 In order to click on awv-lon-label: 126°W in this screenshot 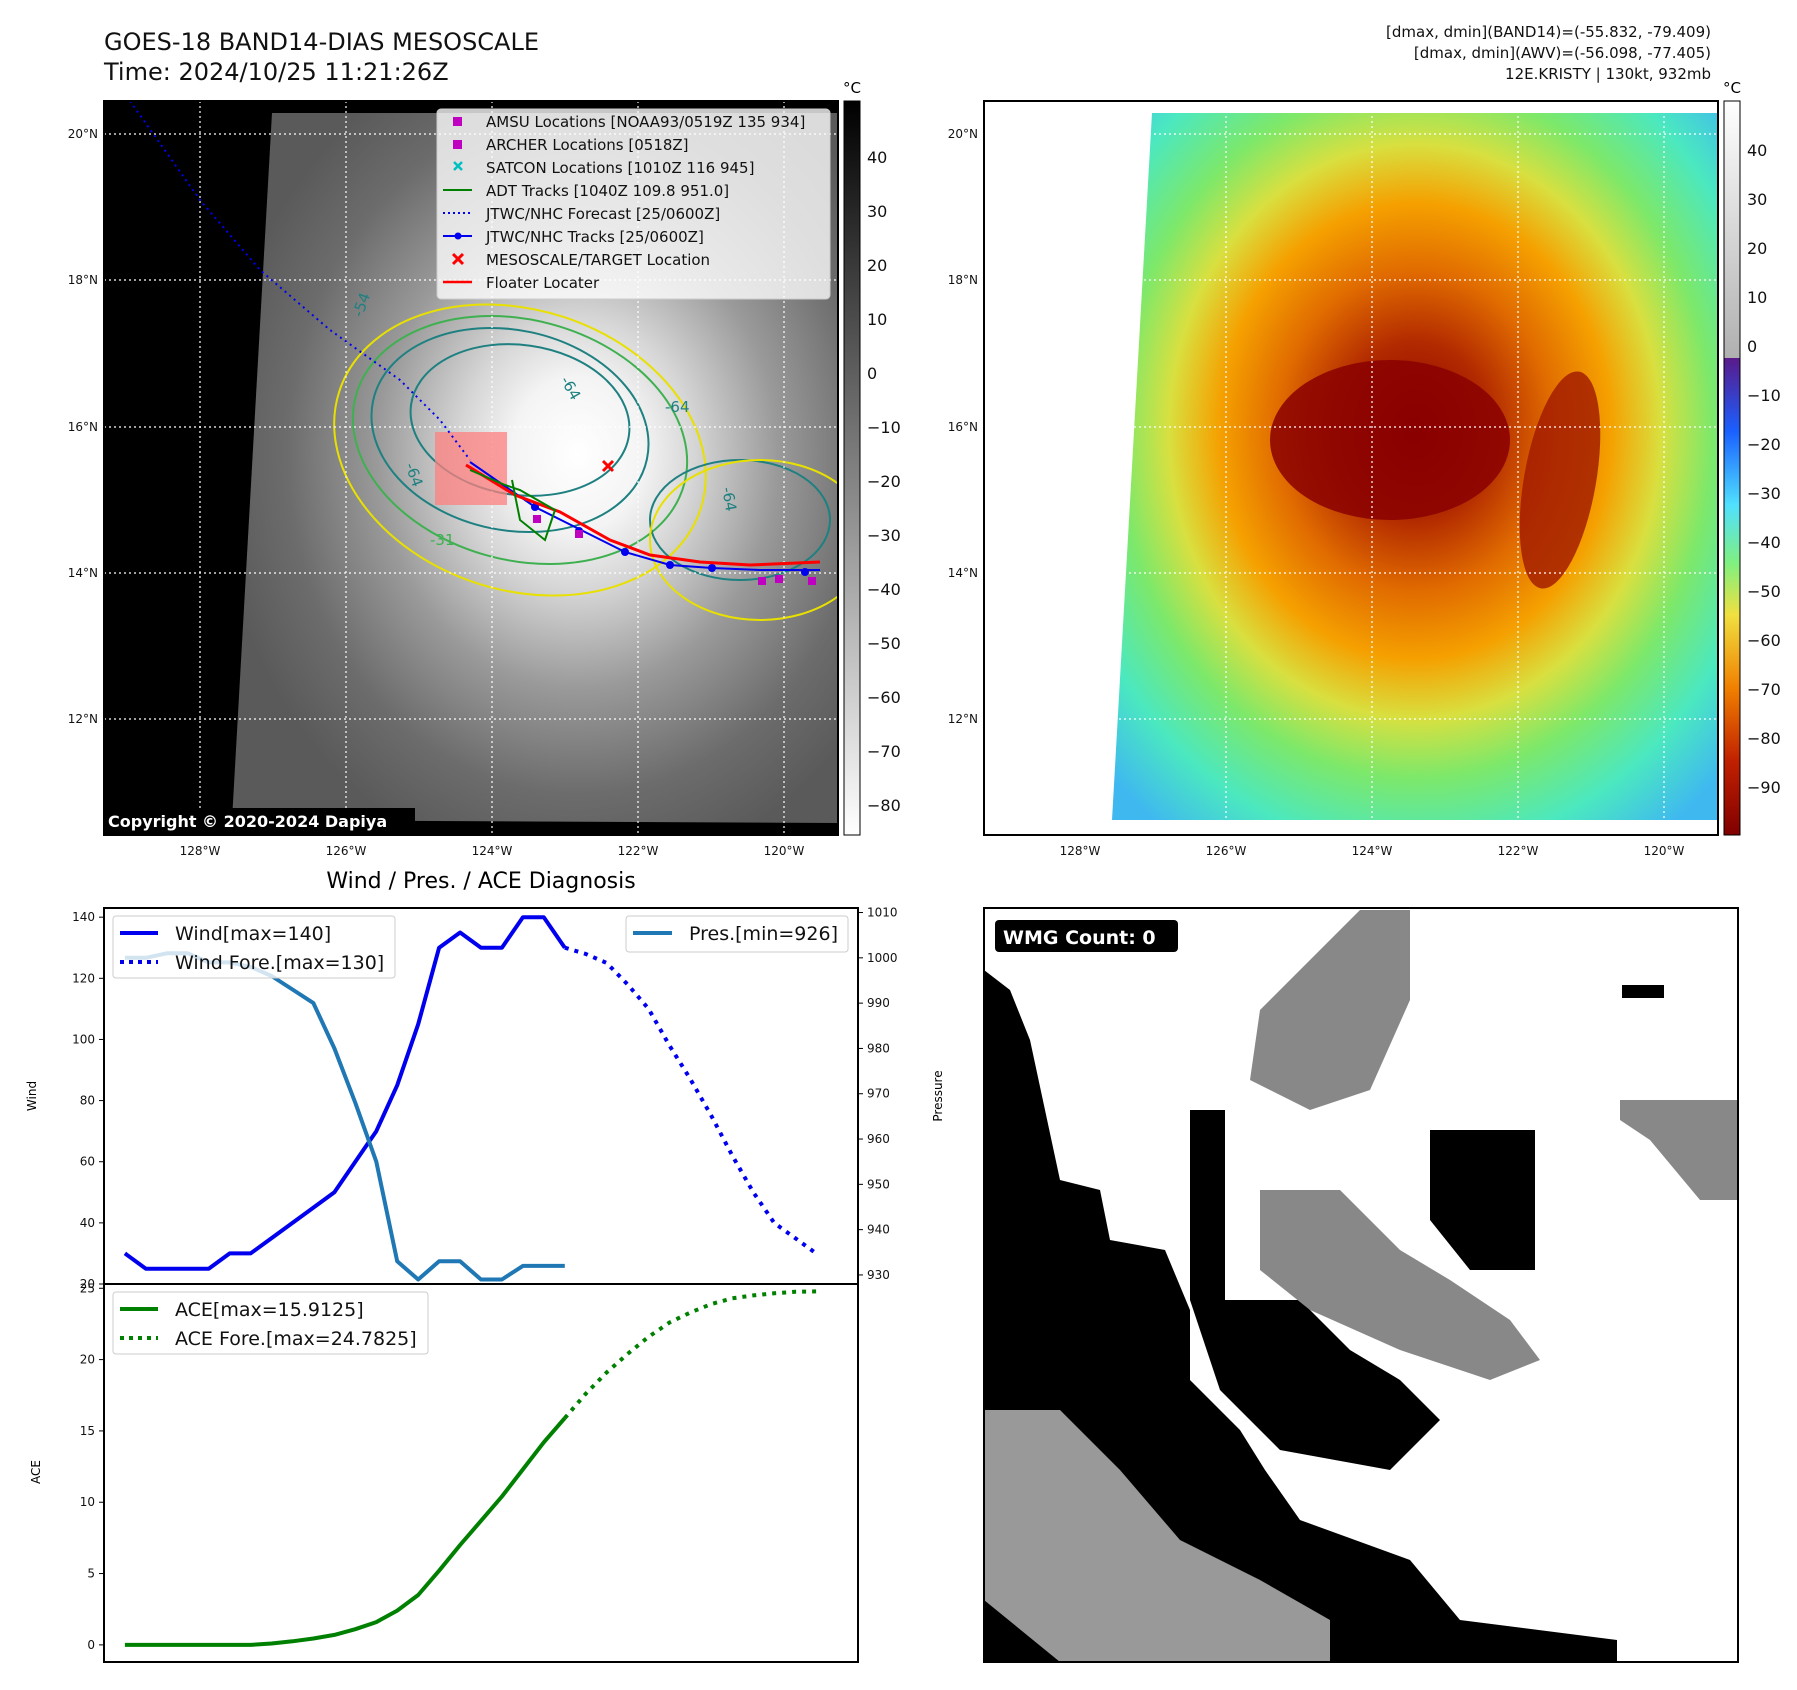, I will do `click(1226, 851)`.